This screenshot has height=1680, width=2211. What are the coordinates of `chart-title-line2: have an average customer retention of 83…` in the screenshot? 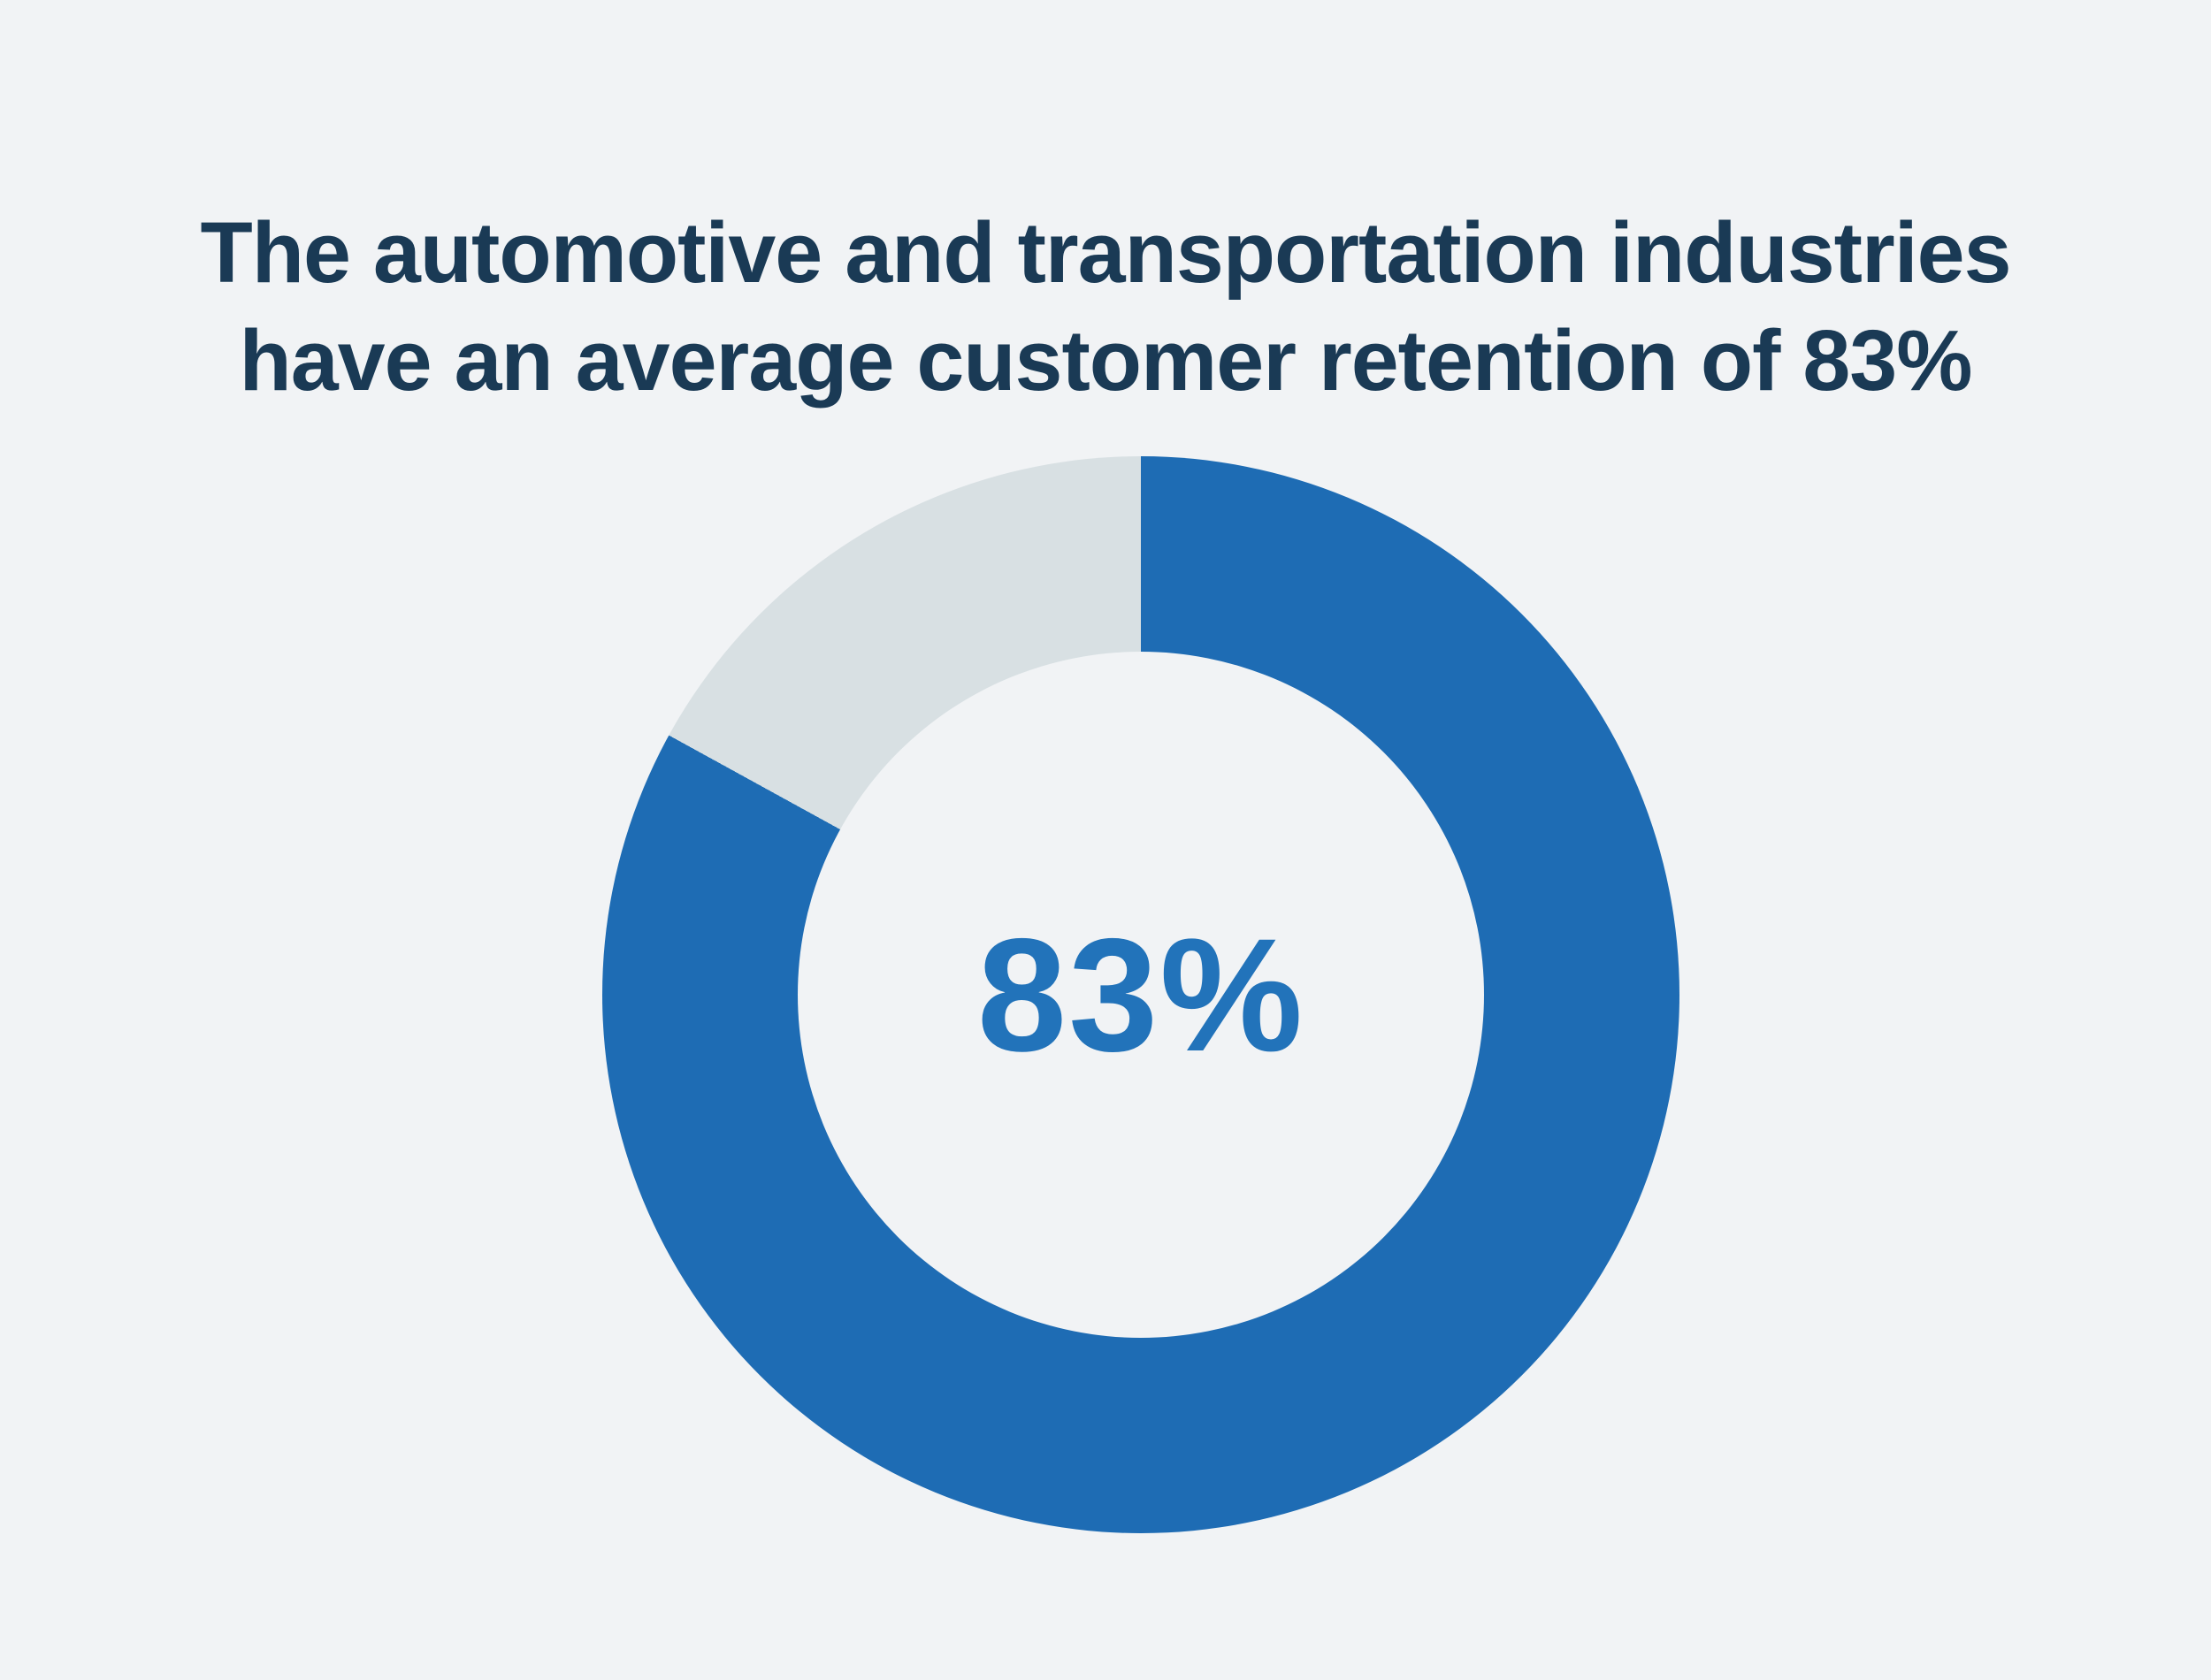 It's located at (1105, 360).